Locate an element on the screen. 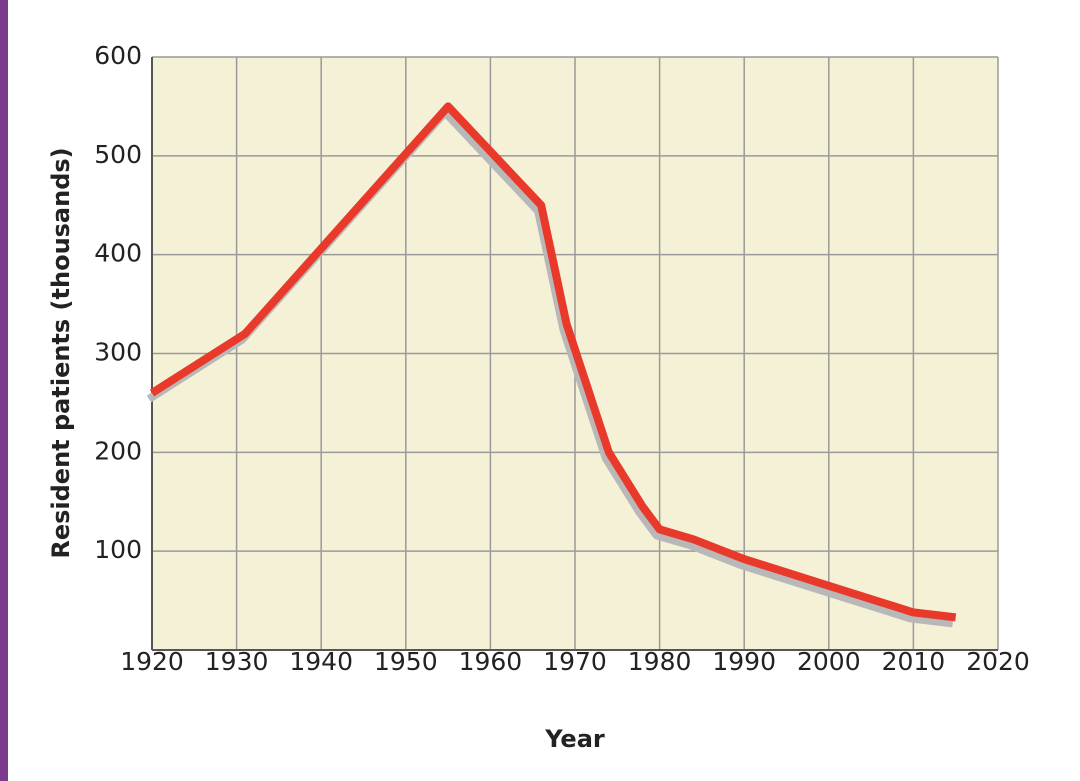  x-tick-label: 1970 is located at coordinates (575, 661).